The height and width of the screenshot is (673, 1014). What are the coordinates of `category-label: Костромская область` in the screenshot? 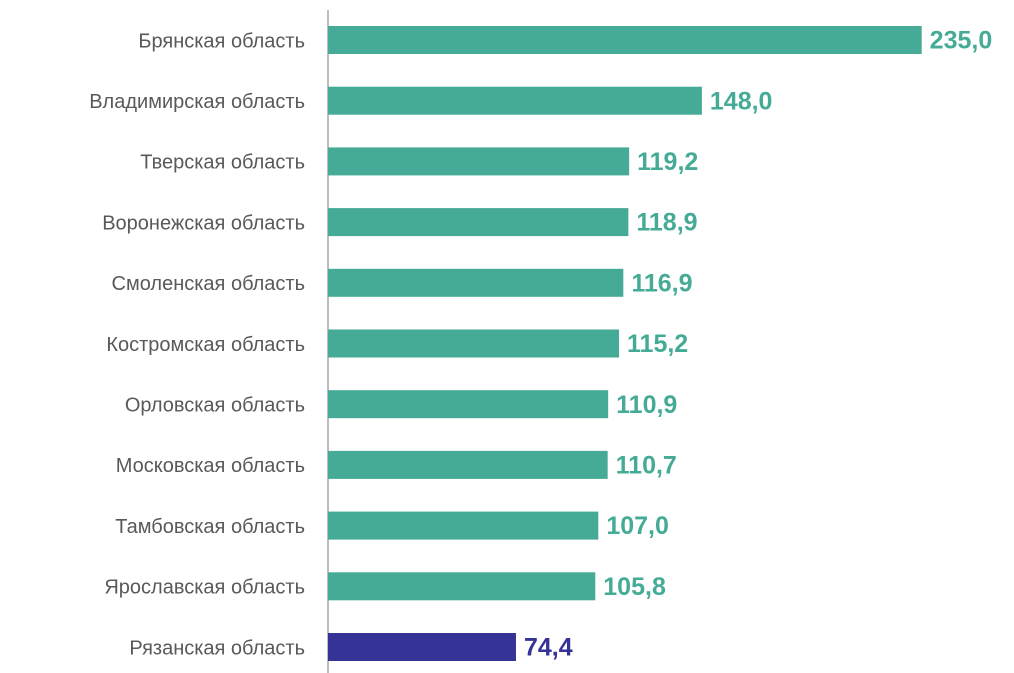 It's located at (205, 345).